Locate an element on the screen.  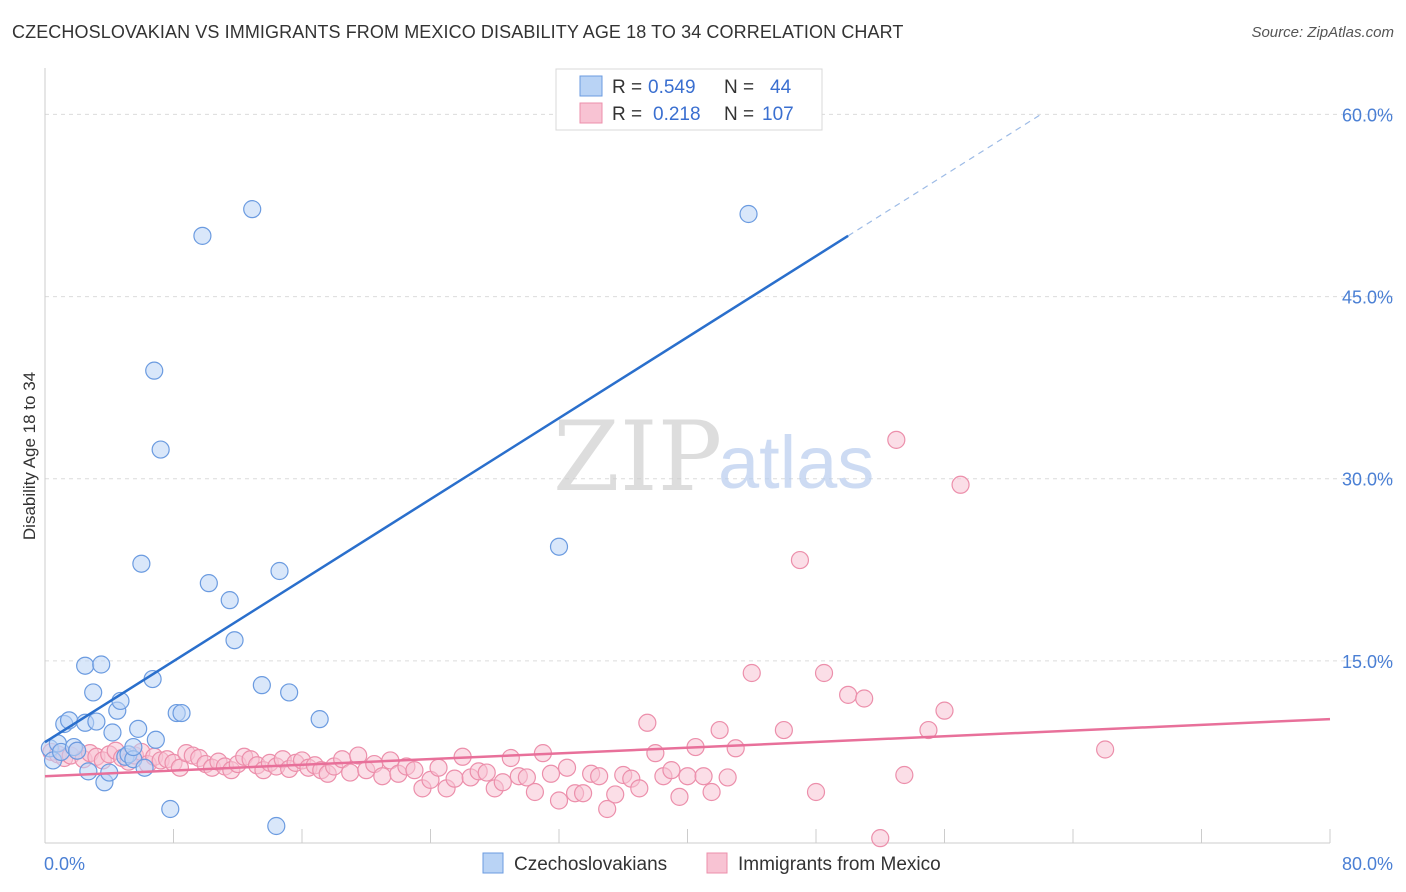
y-tick-labels: 15.0% 30.0% 45.0% 60.0% is located at coordinates (1367, 388).